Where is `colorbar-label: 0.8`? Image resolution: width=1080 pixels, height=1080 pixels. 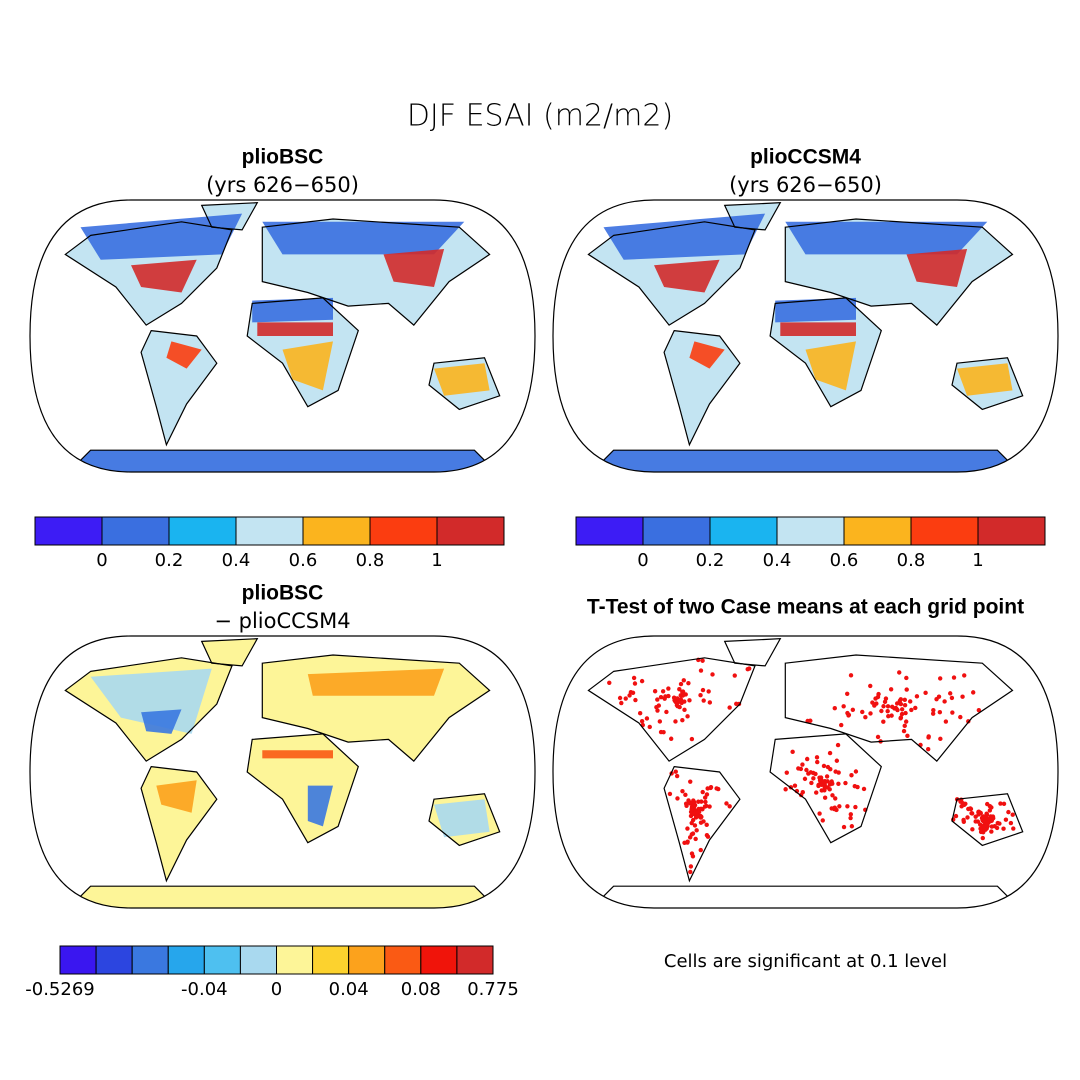
colorbar-label: 0.8 is located at coordinates (911, 560).